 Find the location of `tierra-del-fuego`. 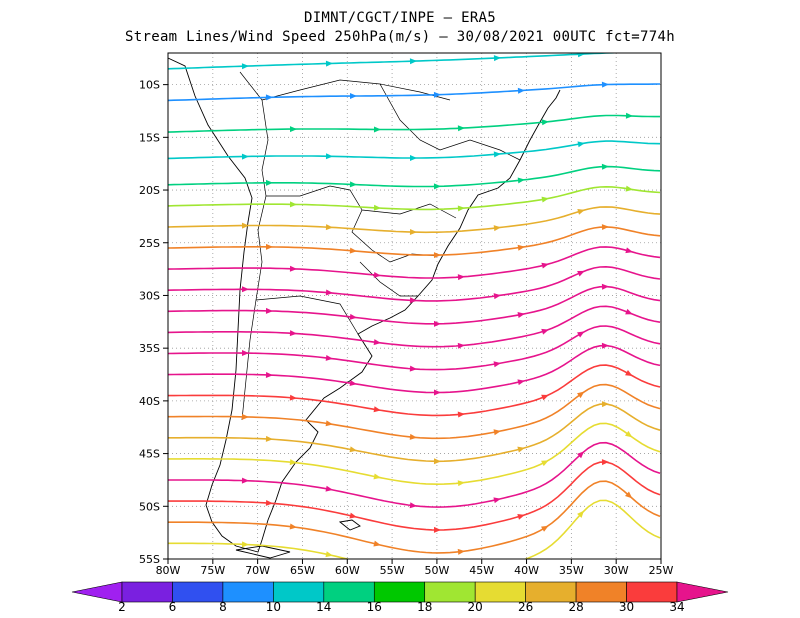

tierra-del-fuego is located at coordinates (263, 552).